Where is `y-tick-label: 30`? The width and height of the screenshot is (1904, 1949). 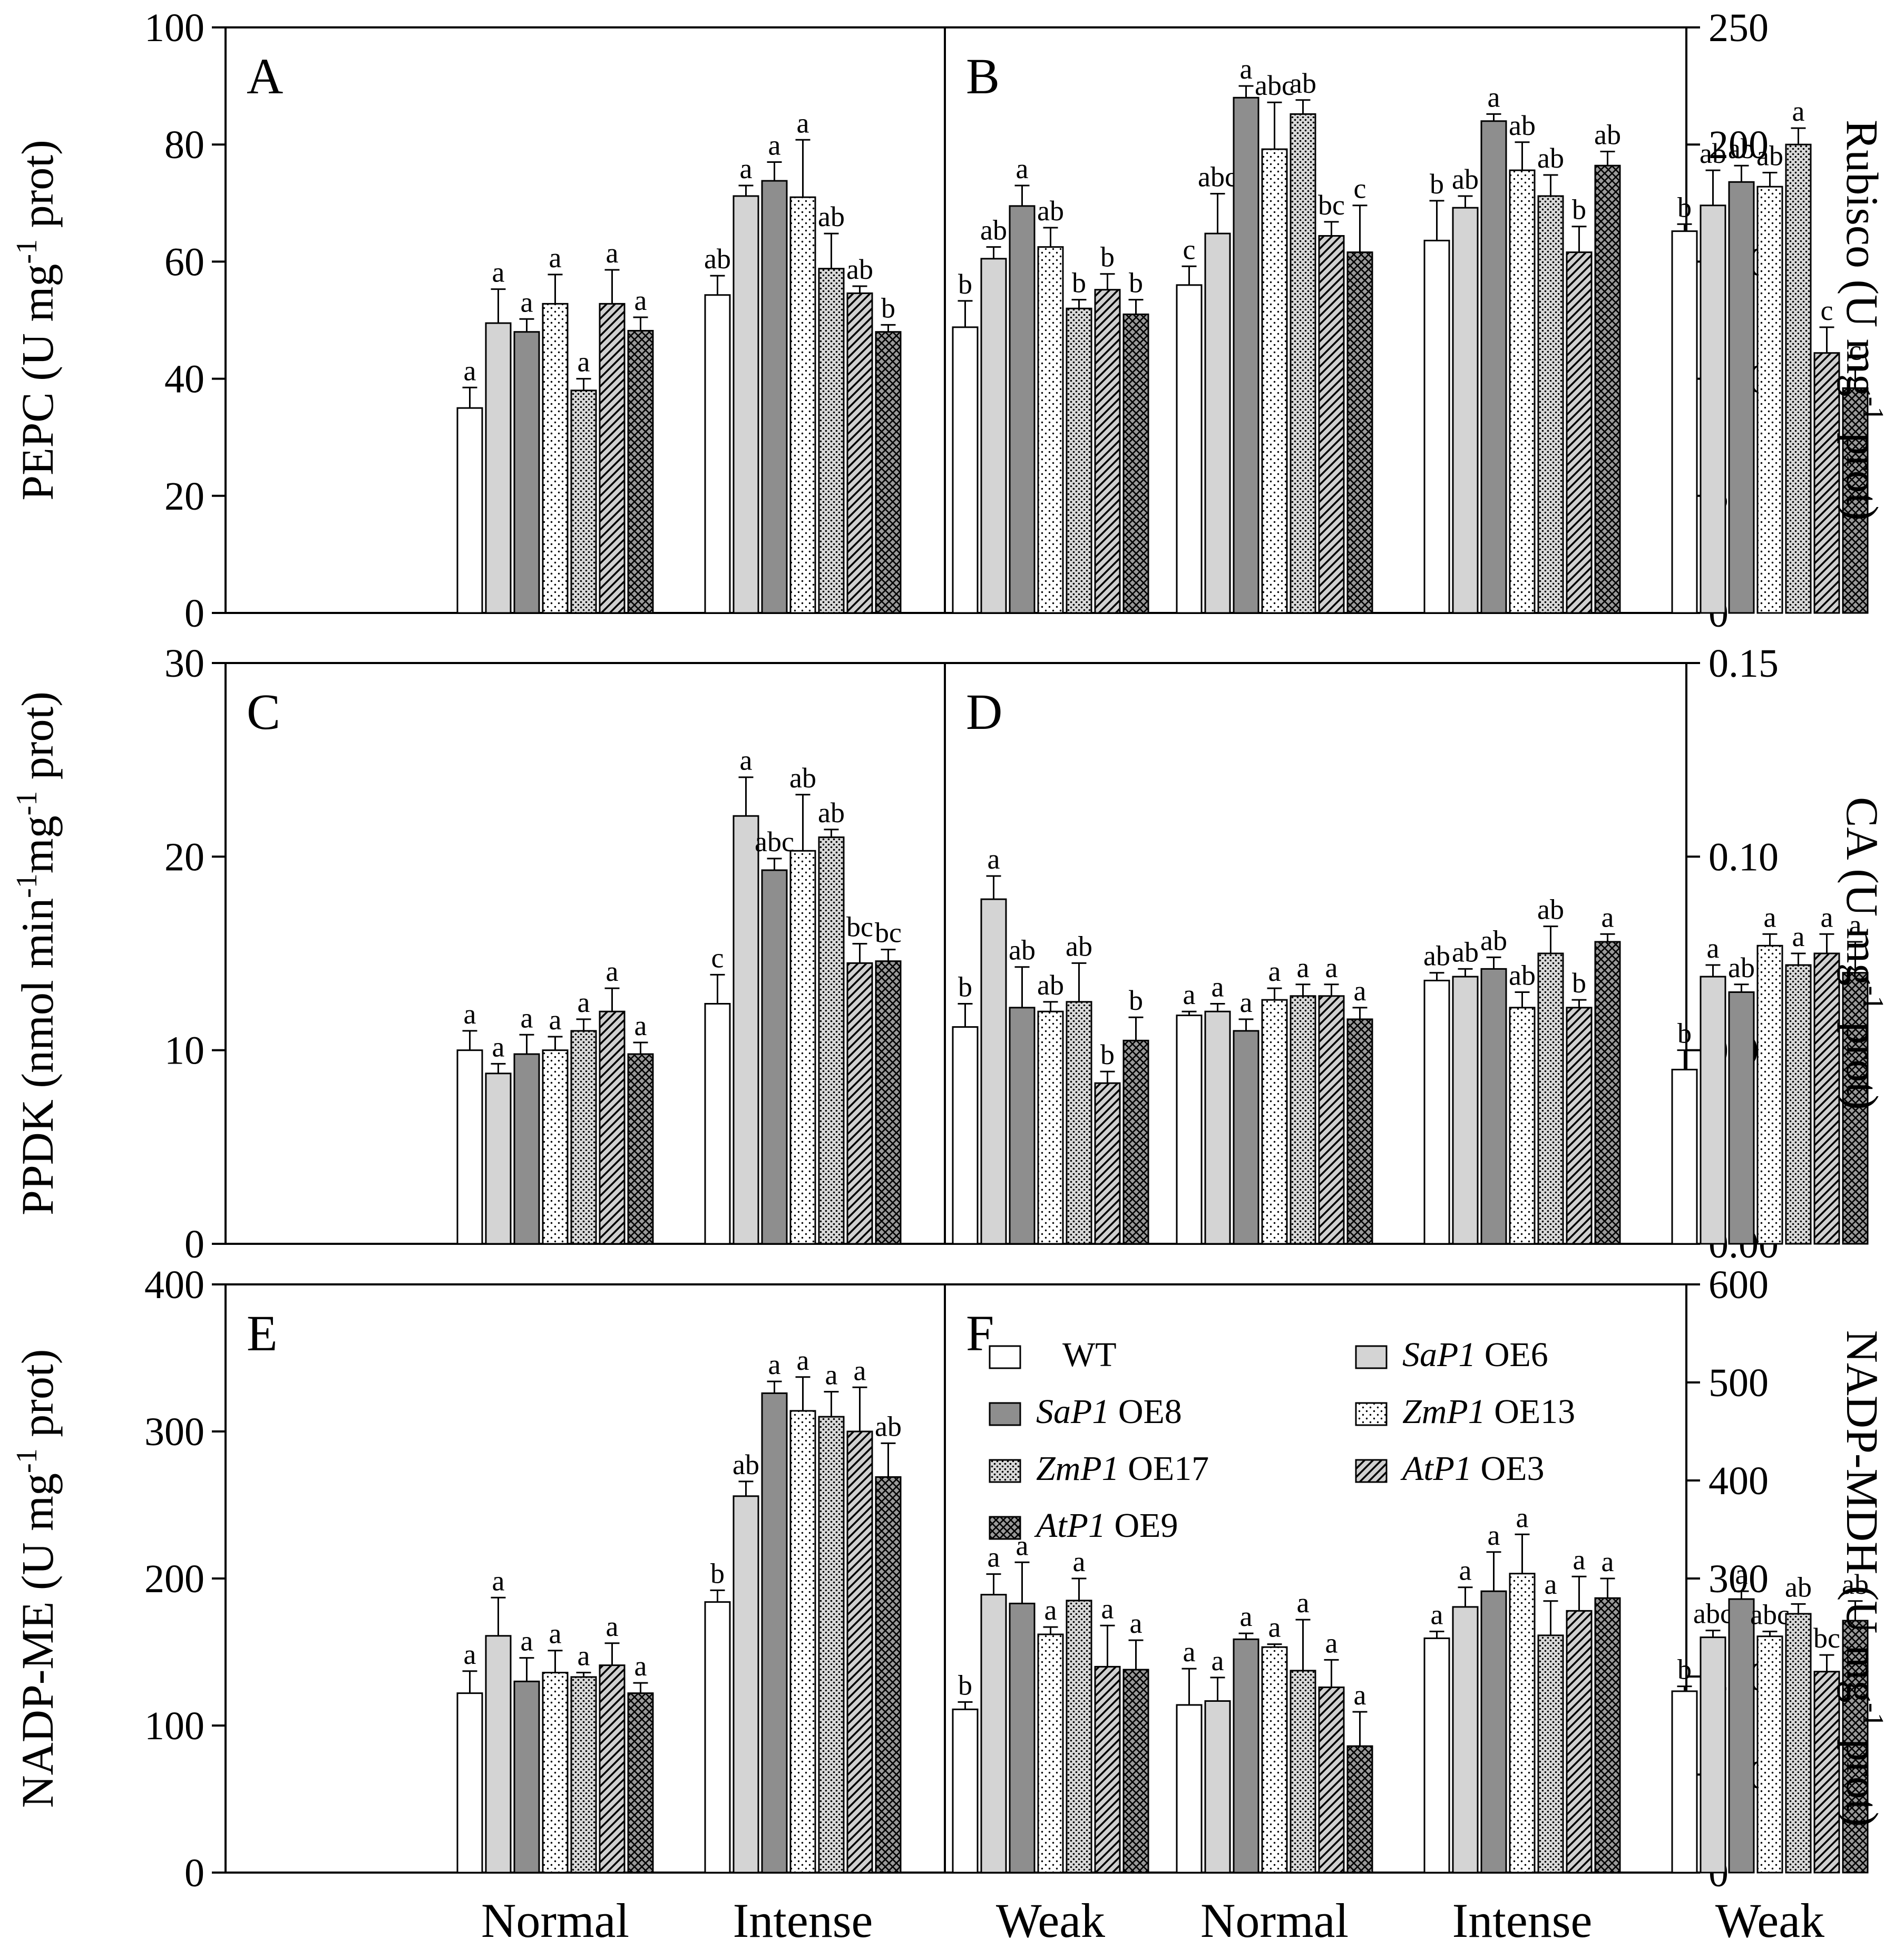 y-tick-label: 30 is located at coordinates (184, 663).